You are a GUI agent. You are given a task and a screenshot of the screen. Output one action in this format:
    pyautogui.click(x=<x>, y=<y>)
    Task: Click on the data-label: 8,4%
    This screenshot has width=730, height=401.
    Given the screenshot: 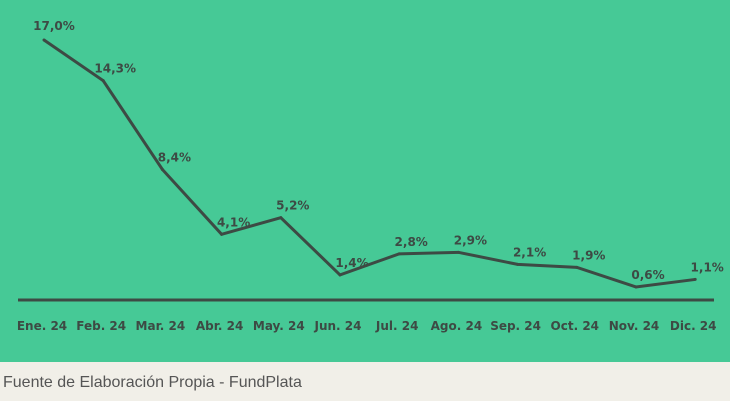 What is the action you would take?
    pyautogui.click(x=174, y=158)
    